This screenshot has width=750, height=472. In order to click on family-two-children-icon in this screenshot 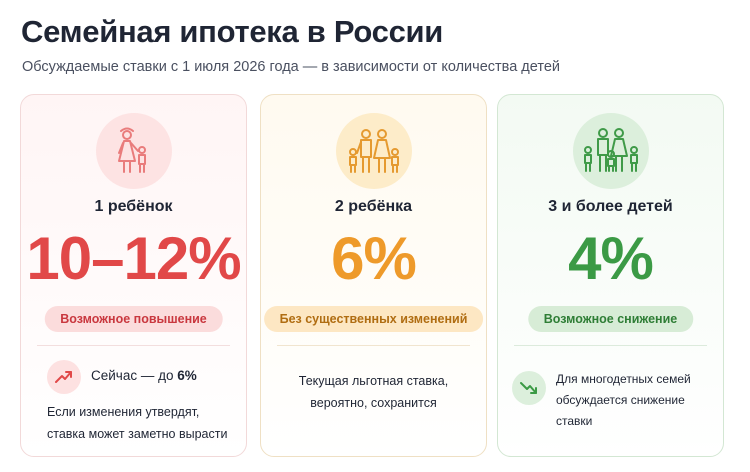, I will do `click(373, 151)`.